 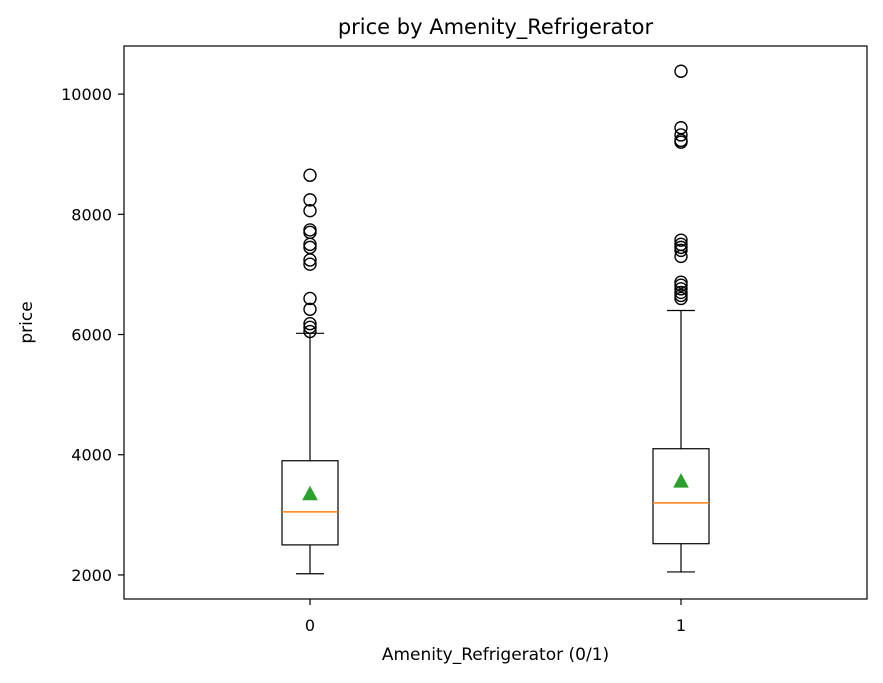 I want to click on x-tick-label: 1, so click(x=681, y=625).